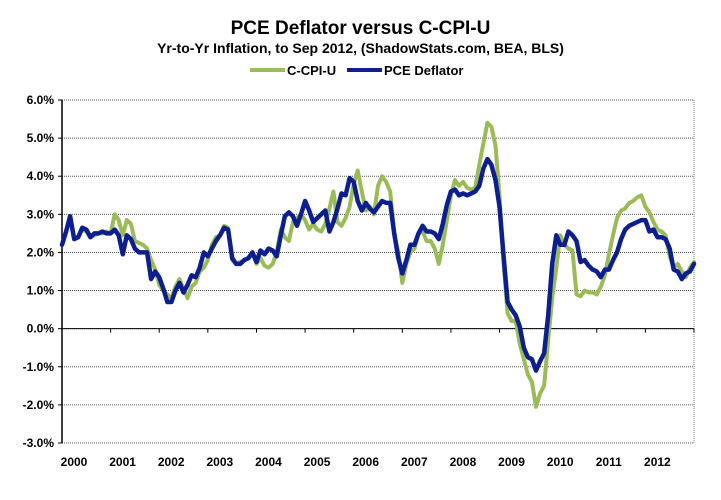 The width and height of the screenshot is (721, 500). Describe the element at coordinates (41, 176) in the screenshot. I see `y-tick-label: 4.0%` at that location.